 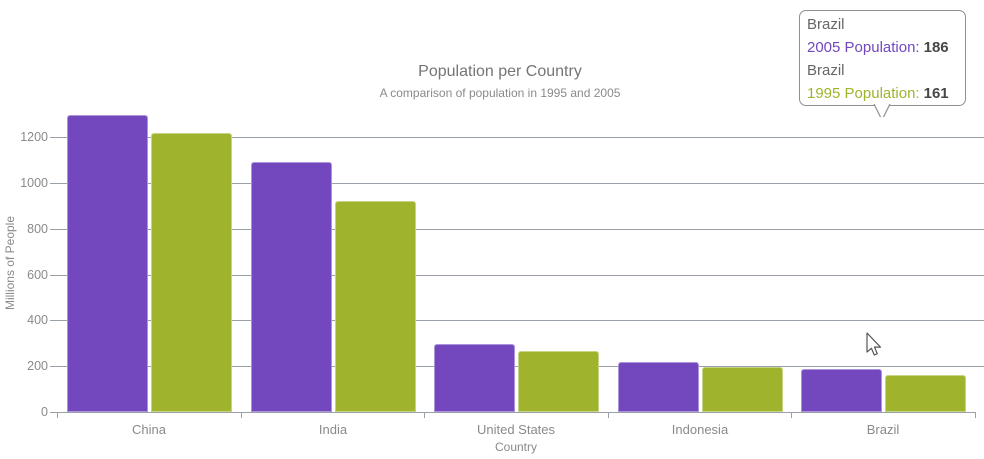 I want to click on tooltip-row-1995: 1995 Population: 161, so click(x=882, y=93).